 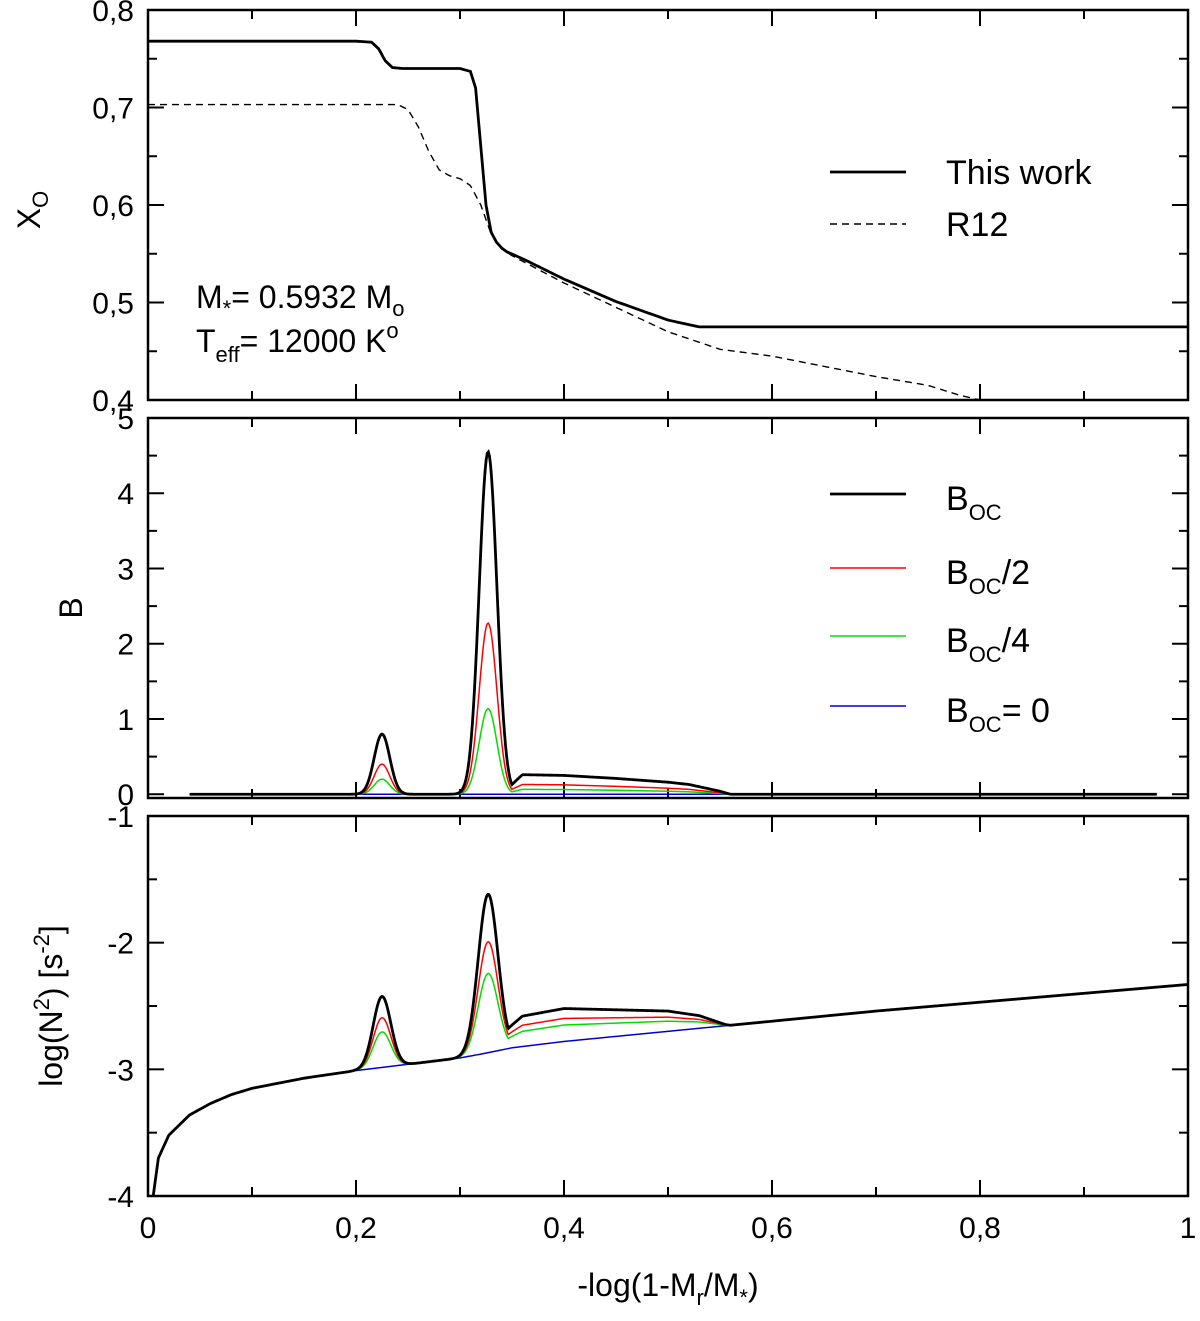 What do you see at coordinates (543, 1006) in the screenshot?
I see `series-b-oc-2-bottom` at bounding box center [543, 1006].